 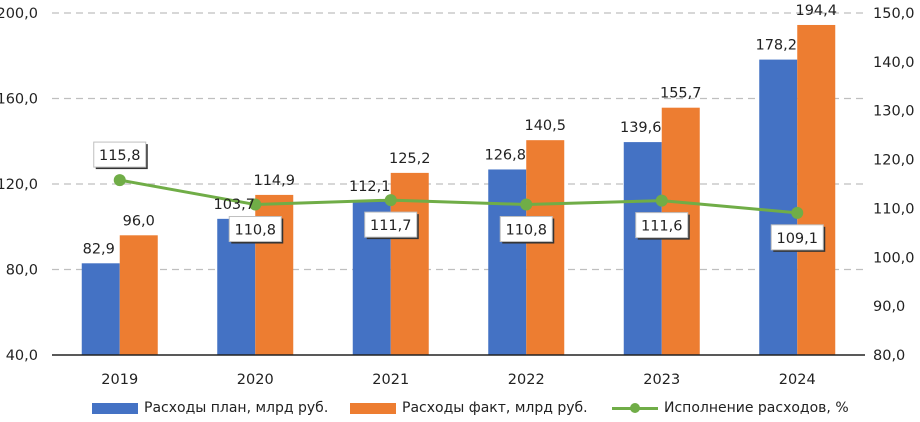 I want to click on line-execution, so click(x=458, y=196).